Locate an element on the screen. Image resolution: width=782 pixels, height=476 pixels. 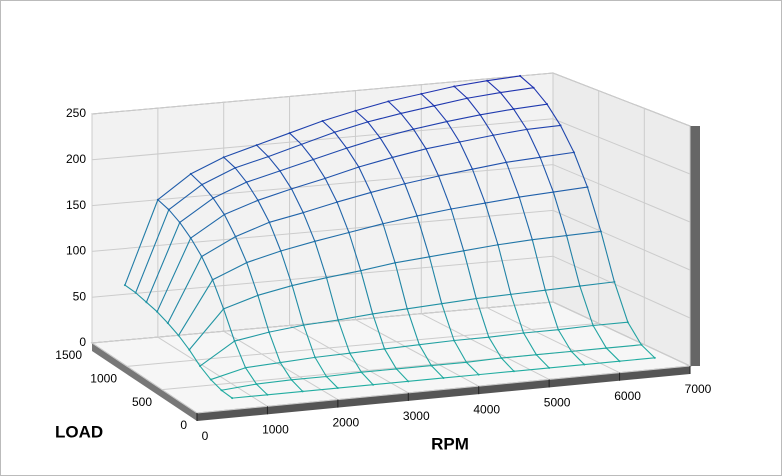
x-tick-label: 2000 is located at coordinates (346, 423).